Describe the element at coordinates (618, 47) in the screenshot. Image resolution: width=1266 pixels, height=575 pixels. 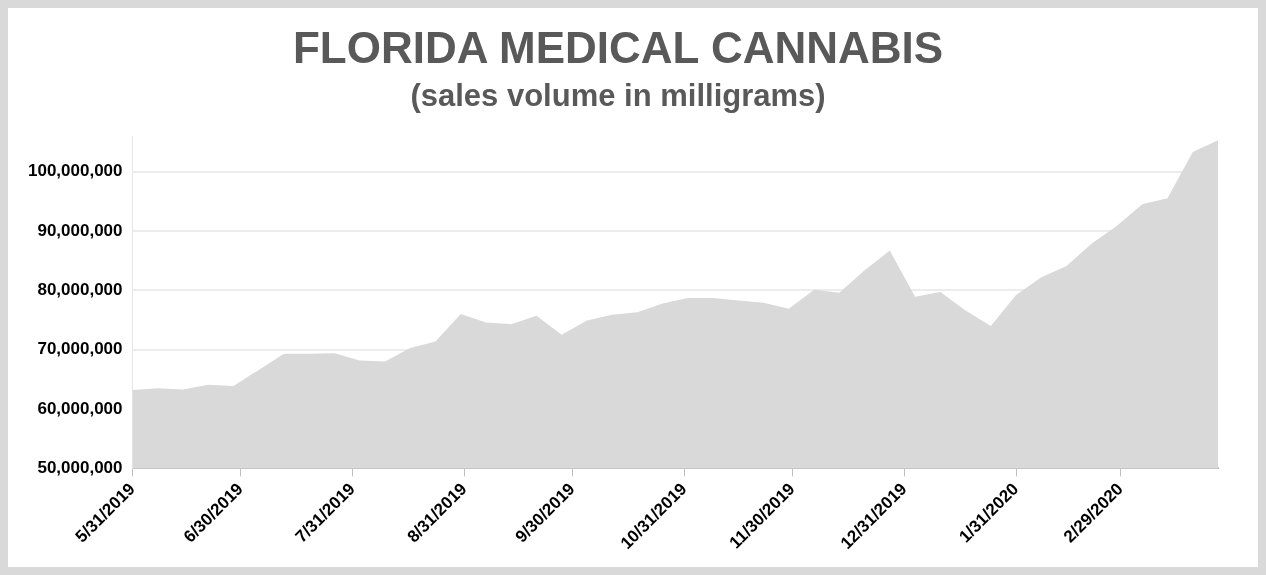
I see `chart-title: FLORIDA MEDICAL CANNABIS` at that location.